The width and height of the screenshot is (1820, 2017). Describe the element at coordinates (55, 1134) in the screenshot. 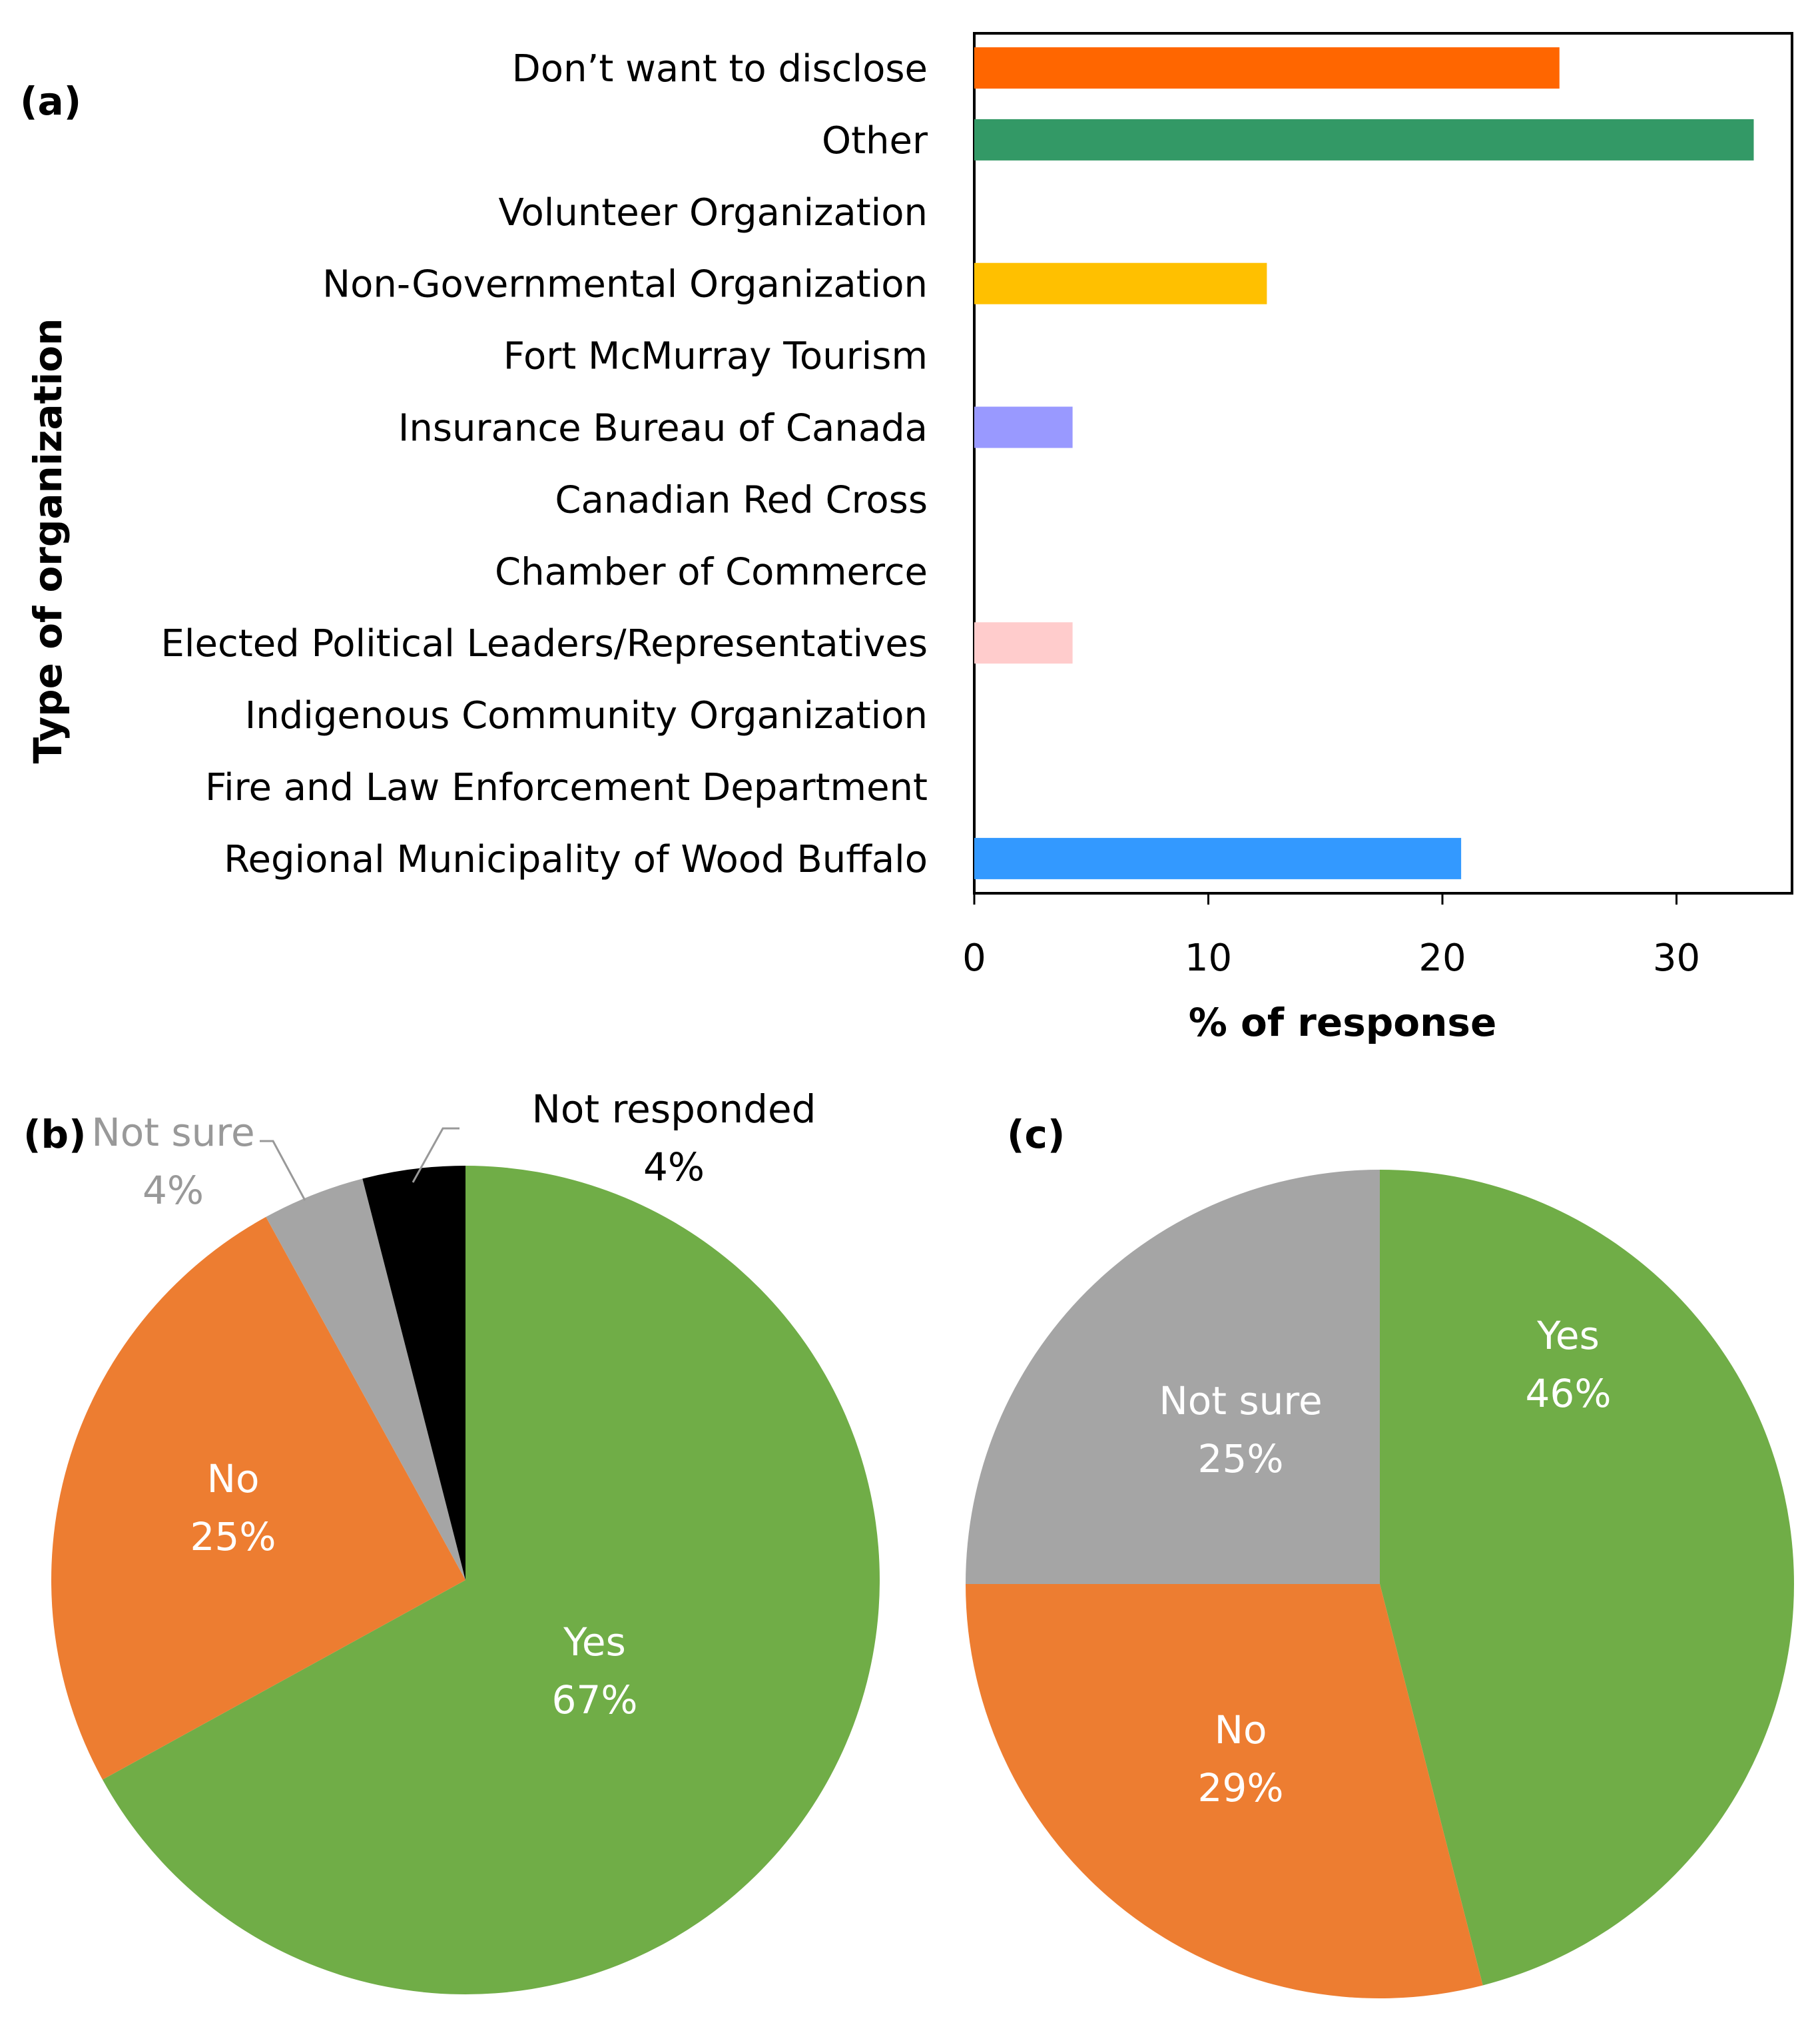

I see `panel-b-label: (b)` at that location.